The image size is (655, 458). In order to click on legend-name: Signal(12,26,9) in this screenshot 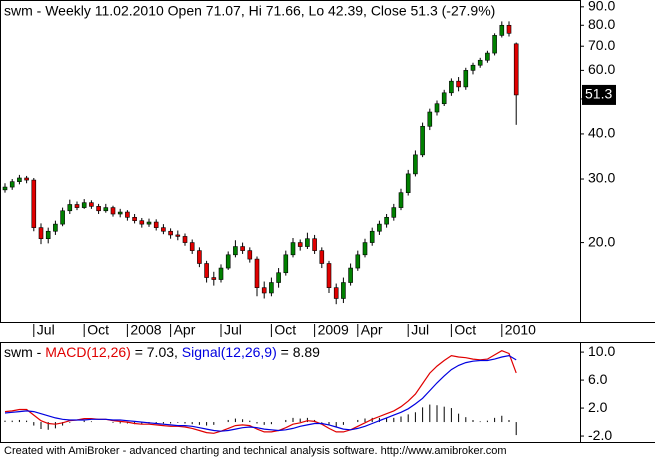, I will do `click(229, 352)`.